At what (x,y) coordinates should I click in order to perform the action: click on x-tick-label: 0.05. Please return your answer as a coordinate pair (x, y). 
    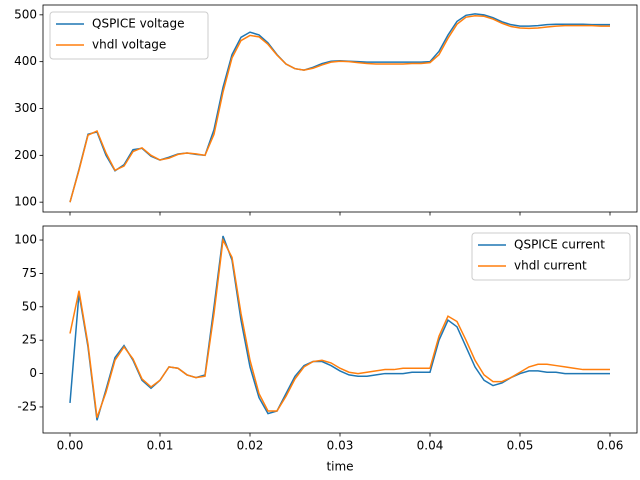
    Looking at the image, I should click on (520, 446).